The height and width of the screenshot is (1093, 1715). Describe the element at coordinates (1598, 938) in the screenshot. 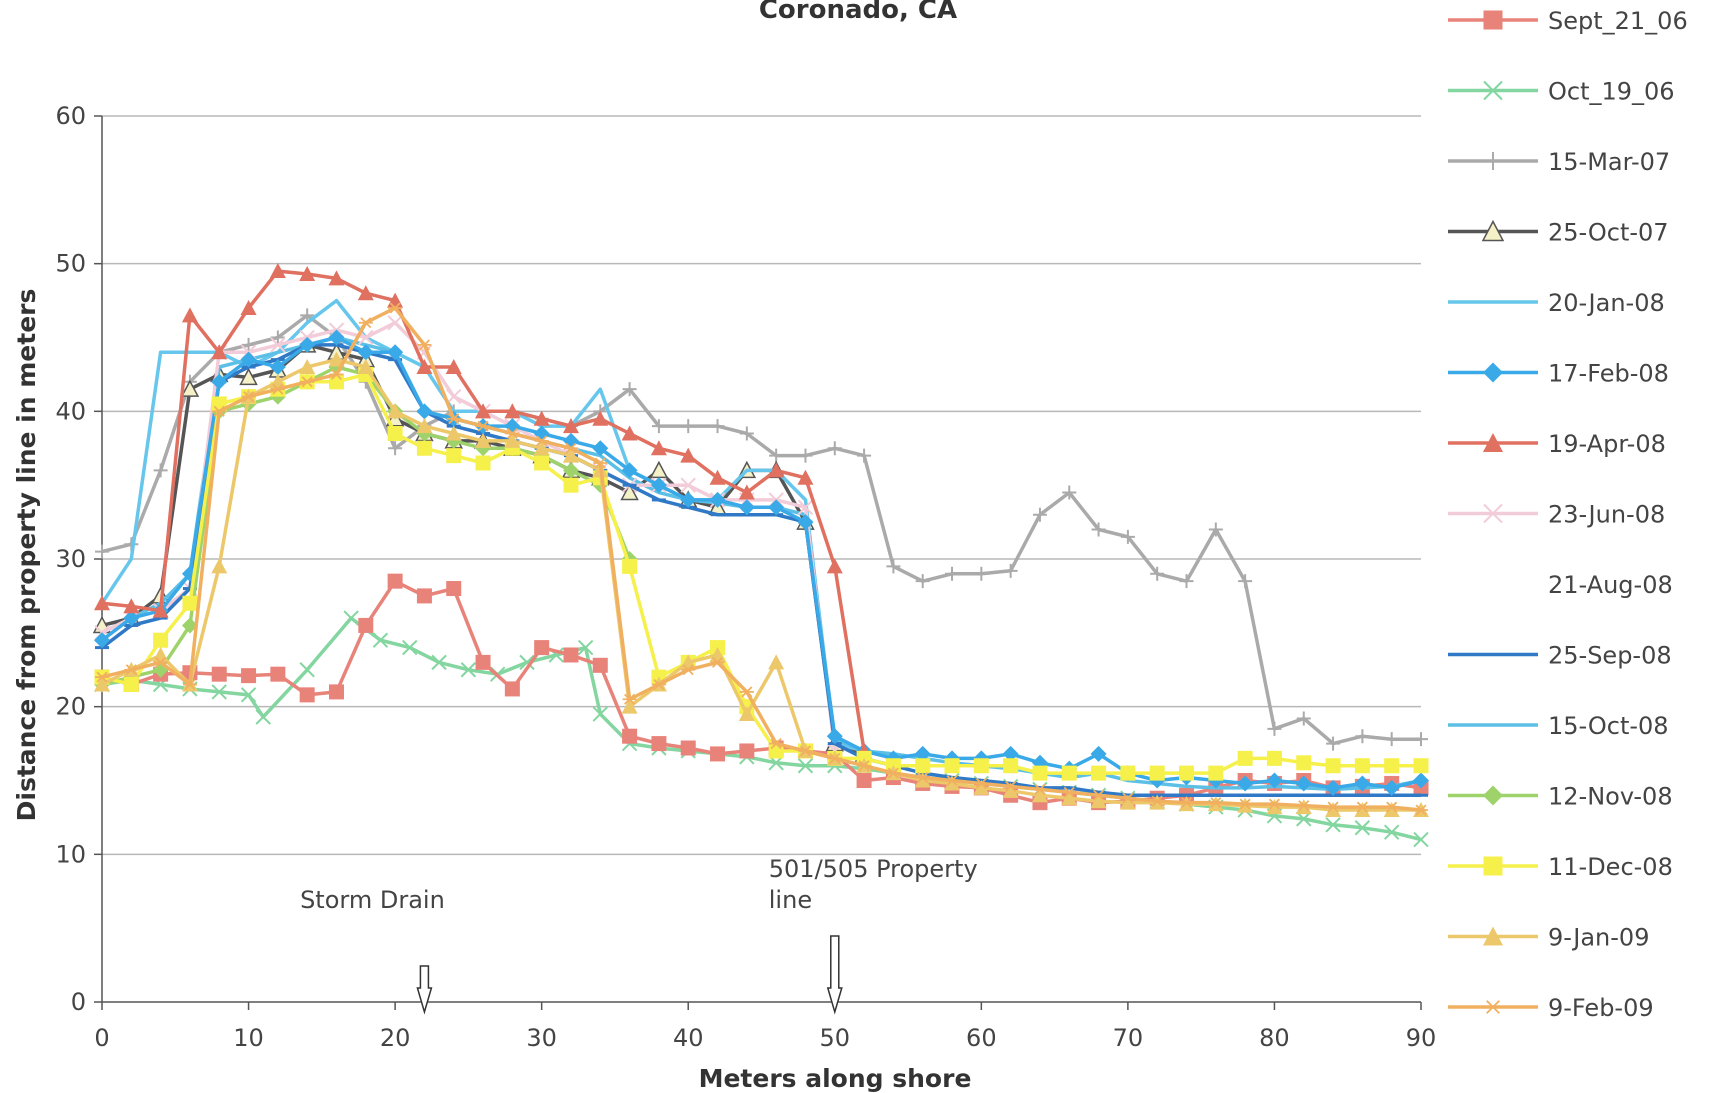

I see `legend-label: 9-Jan-09` at that location.